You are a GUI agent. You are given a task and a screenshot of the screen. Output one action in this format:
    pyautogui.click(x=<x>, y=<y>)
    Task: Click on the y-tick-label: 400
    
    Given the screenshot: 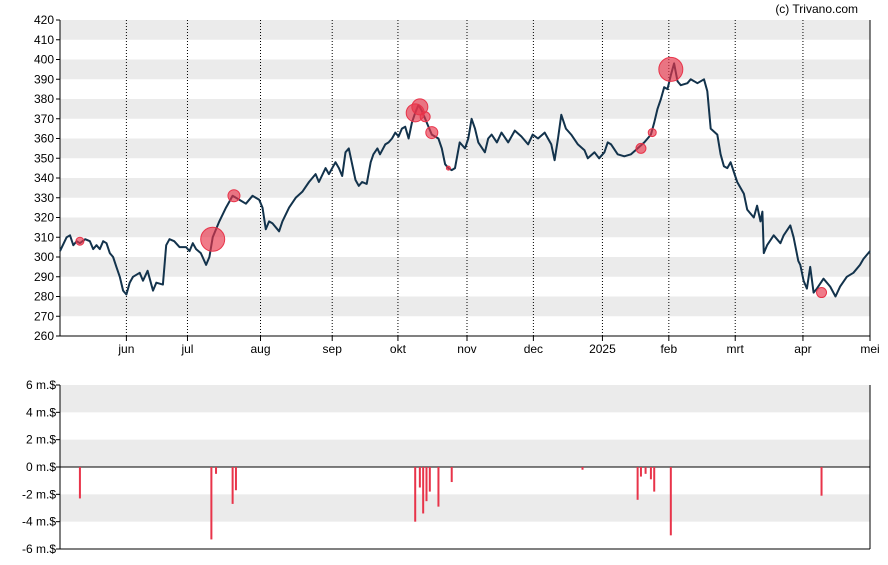 What is the action you would take?
    pyautogui.click(x=44, y=60)
    